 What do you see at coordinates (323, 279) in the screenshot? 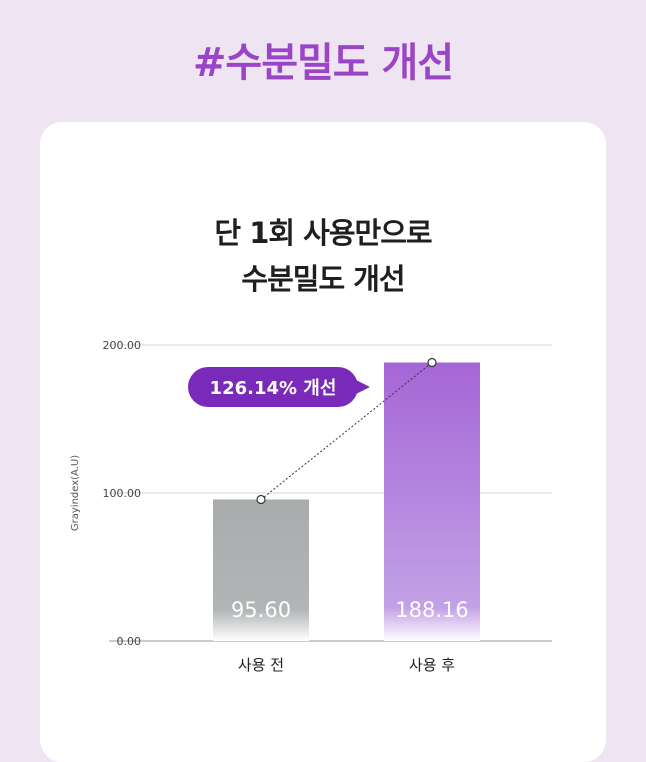
I see `card-headline-line2: 수분밀도 개선` at bounding box center [323, 279].